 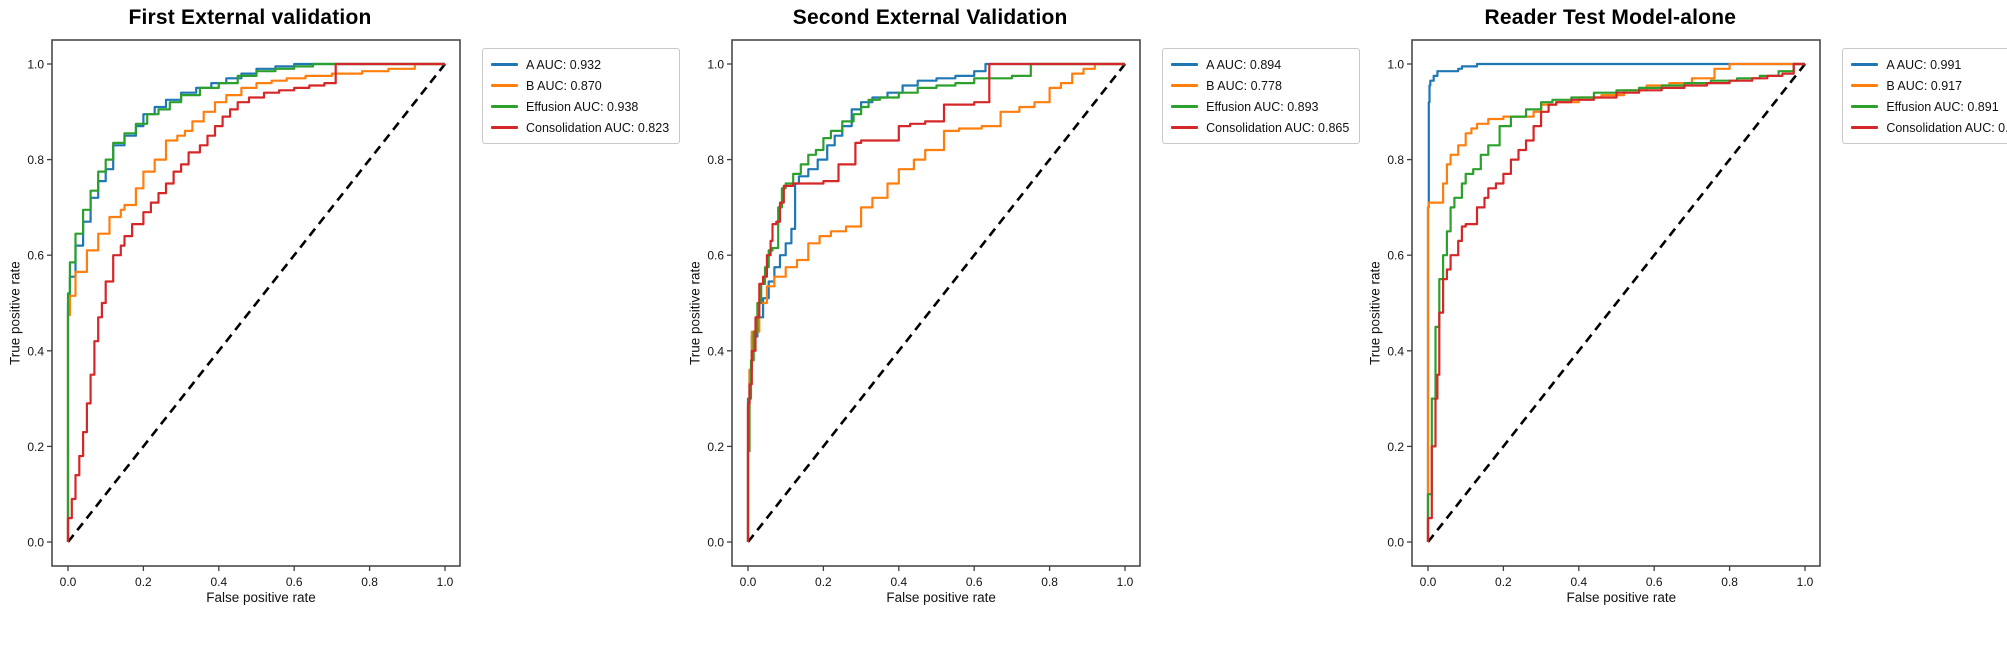 What do you see at coordinates (564, 85) in the screenshot?
I see `legend-label: B AUC: 0.870` at bounding box center [564, 85].